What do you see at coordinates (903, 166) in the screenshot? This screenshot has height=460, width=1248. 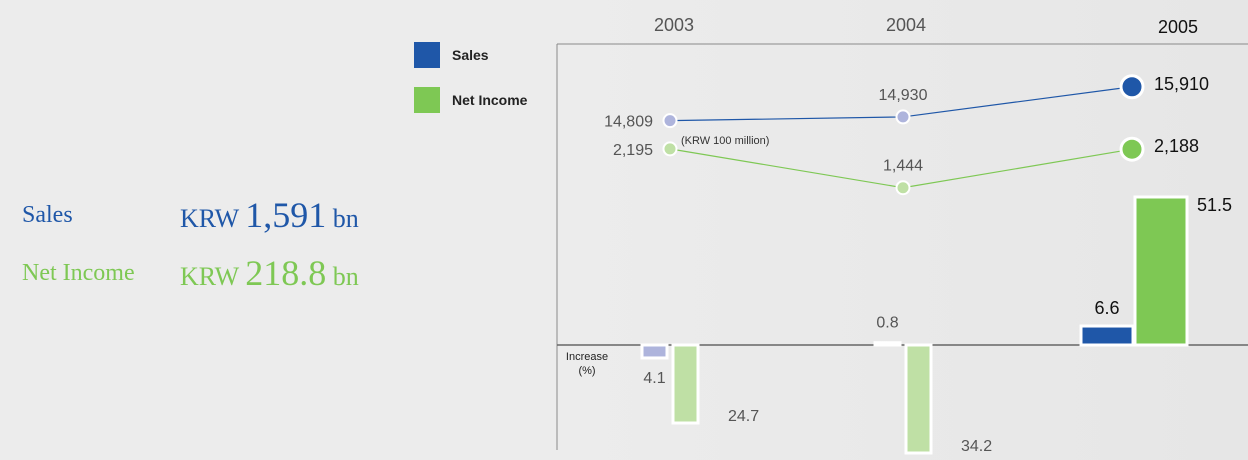 I see `line-value-label-1-1: 1,444` at bounding box center [903, 166].